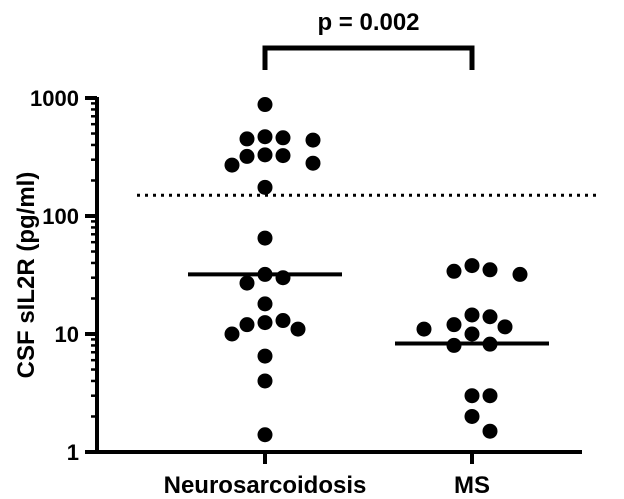 The height and width of the screenshot is (499, 624). What do you see at coordinates (60, 216) in the screenshot?
I see `y-tick-label: 100` at bounding box center [60, 216].